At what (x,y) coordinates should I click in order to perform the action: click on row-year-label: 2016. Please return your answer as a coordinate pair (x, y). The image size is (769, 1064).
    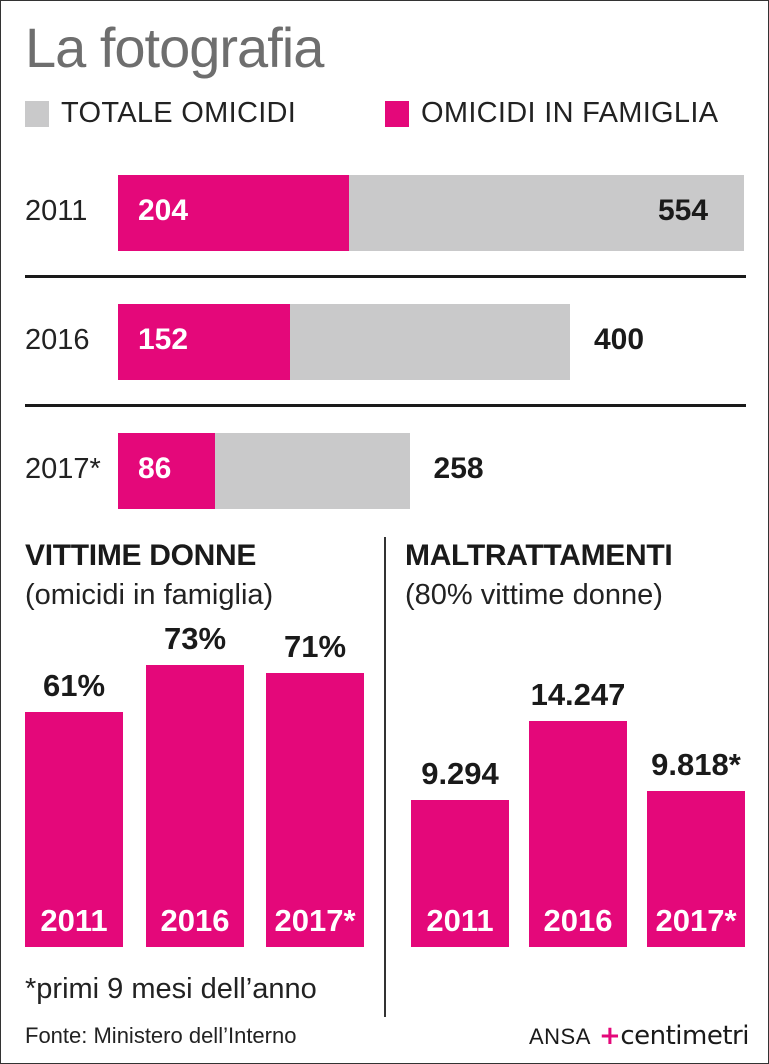
    Looking at the image, I should click on (57, 340).